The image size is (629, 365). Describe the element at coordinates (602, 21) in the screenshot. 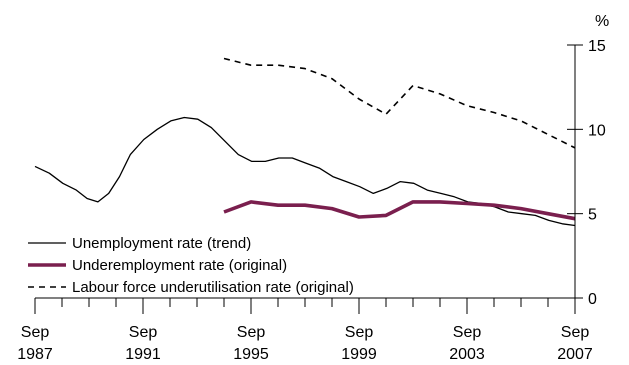

I see `y-axis-unit-label: %` at that location.